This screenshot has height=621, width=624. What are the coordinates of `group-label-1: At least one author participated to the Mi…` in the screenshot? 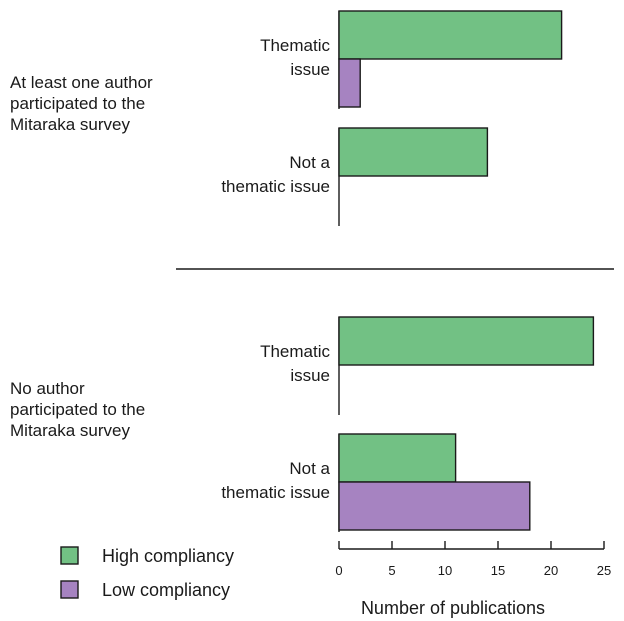 It's located at (81, 103).